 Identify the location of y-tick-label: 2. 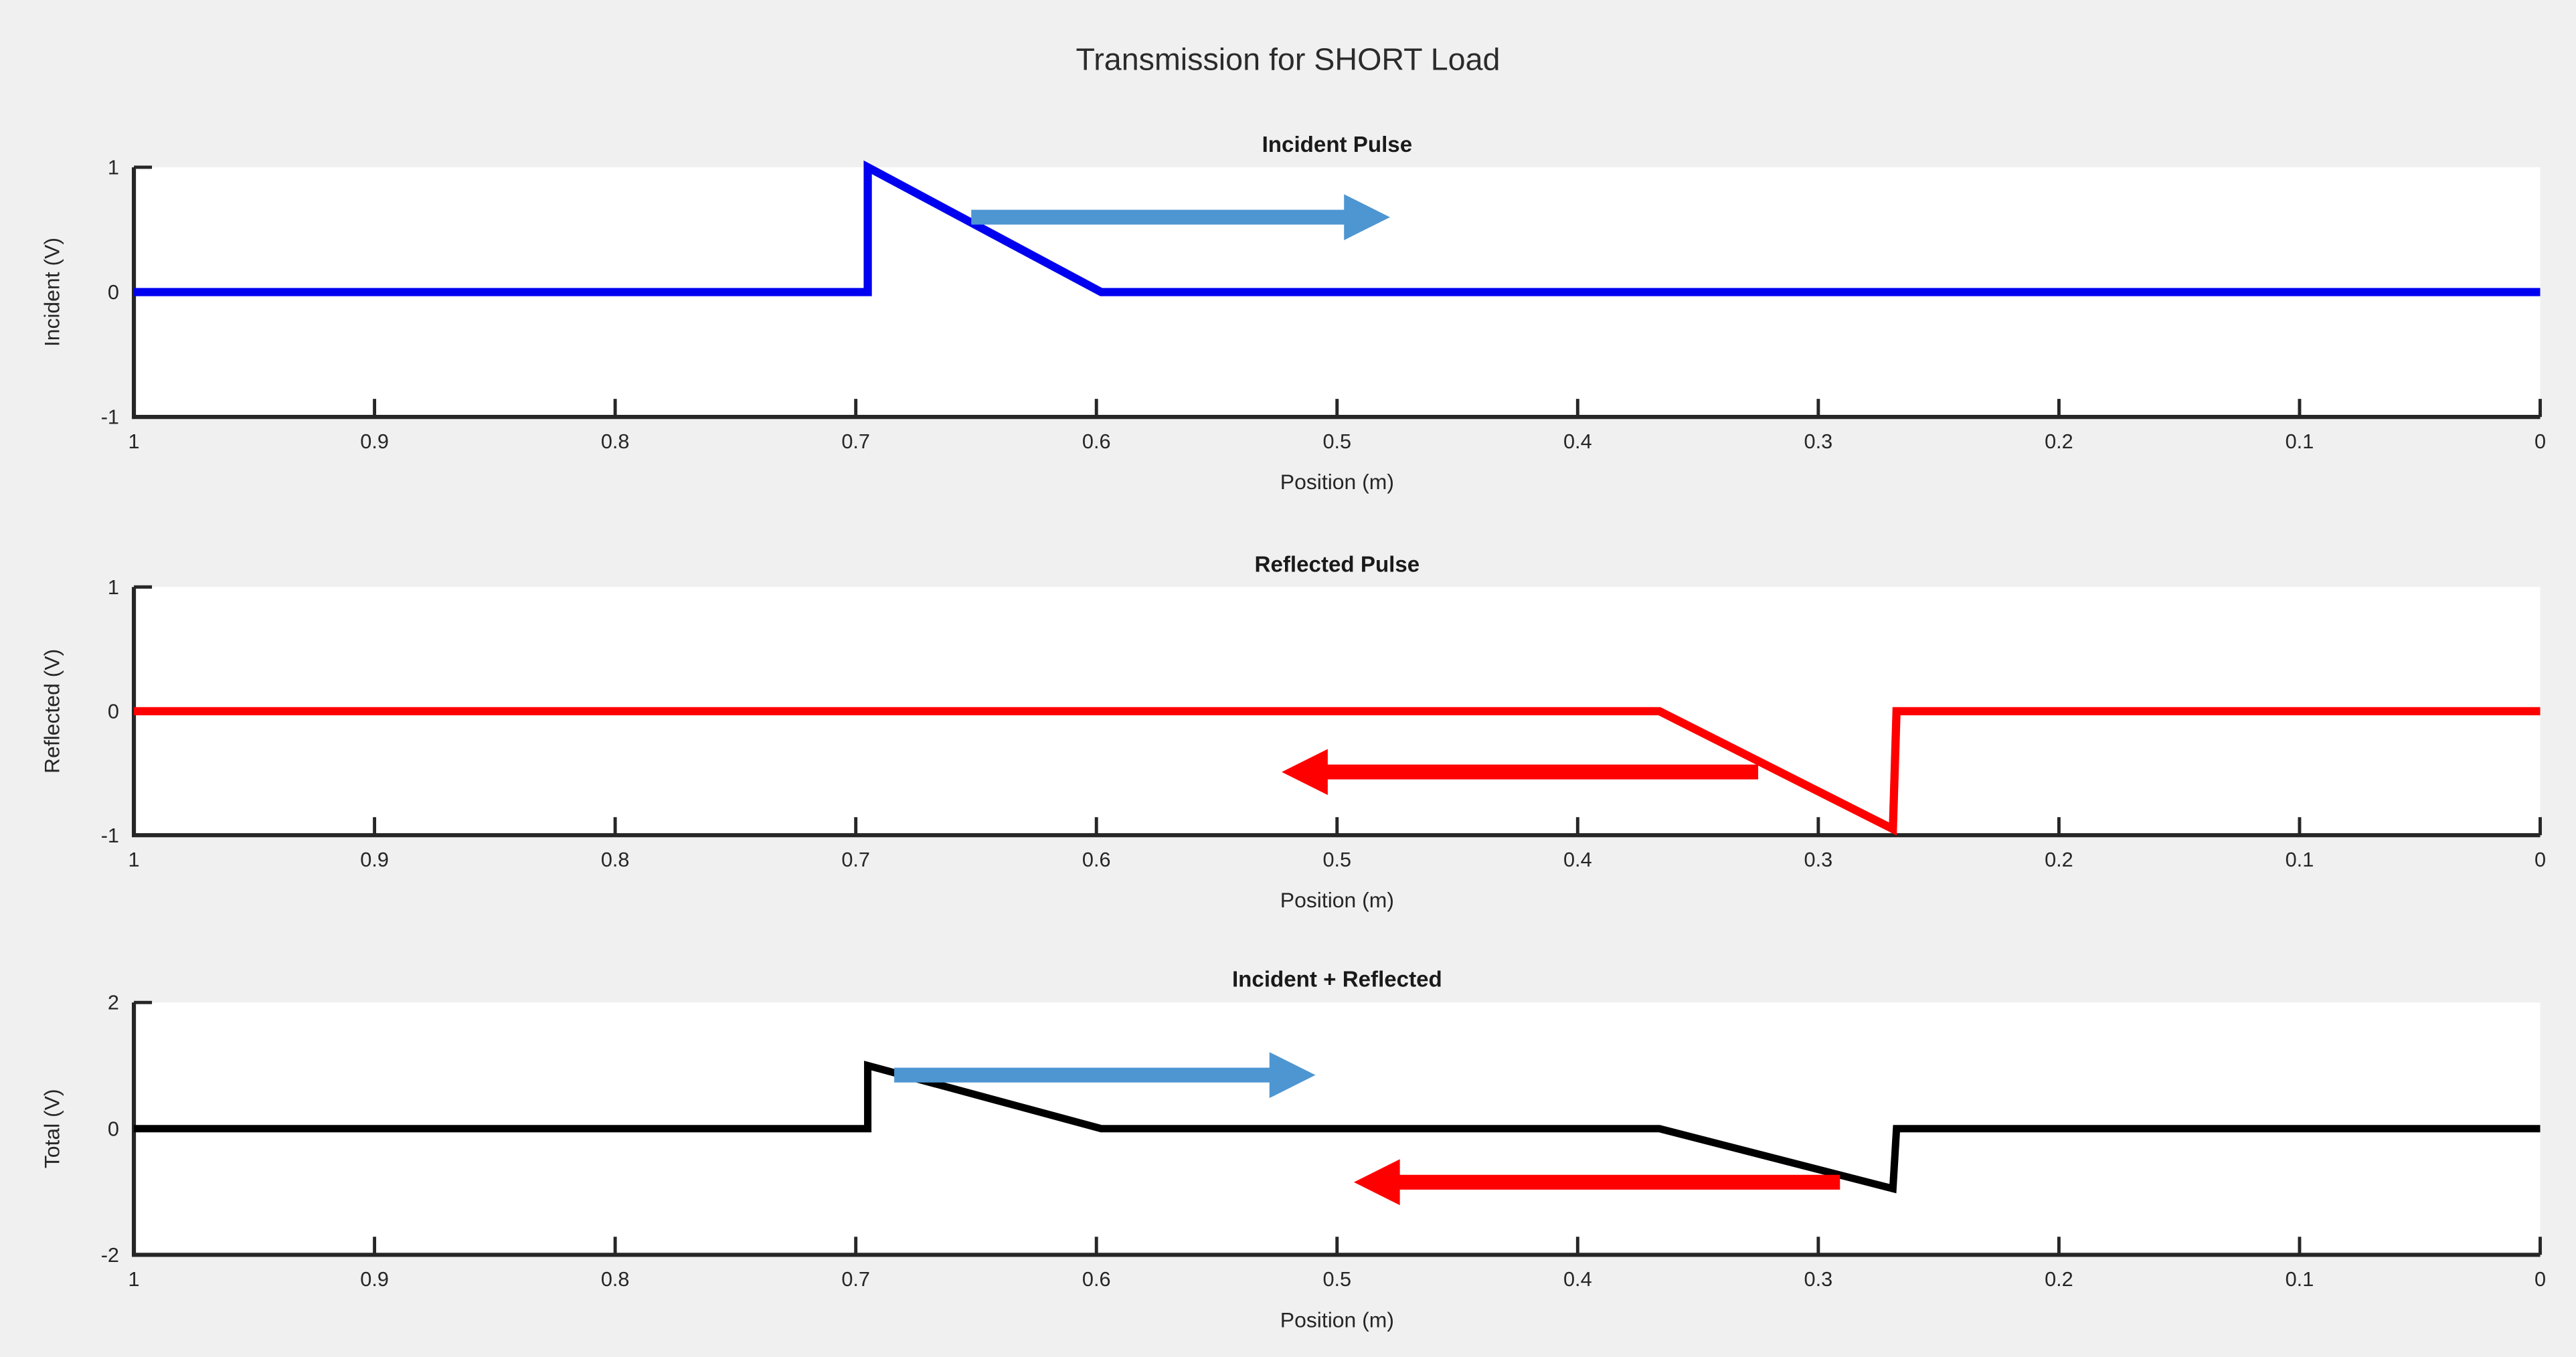
(113, 1002).